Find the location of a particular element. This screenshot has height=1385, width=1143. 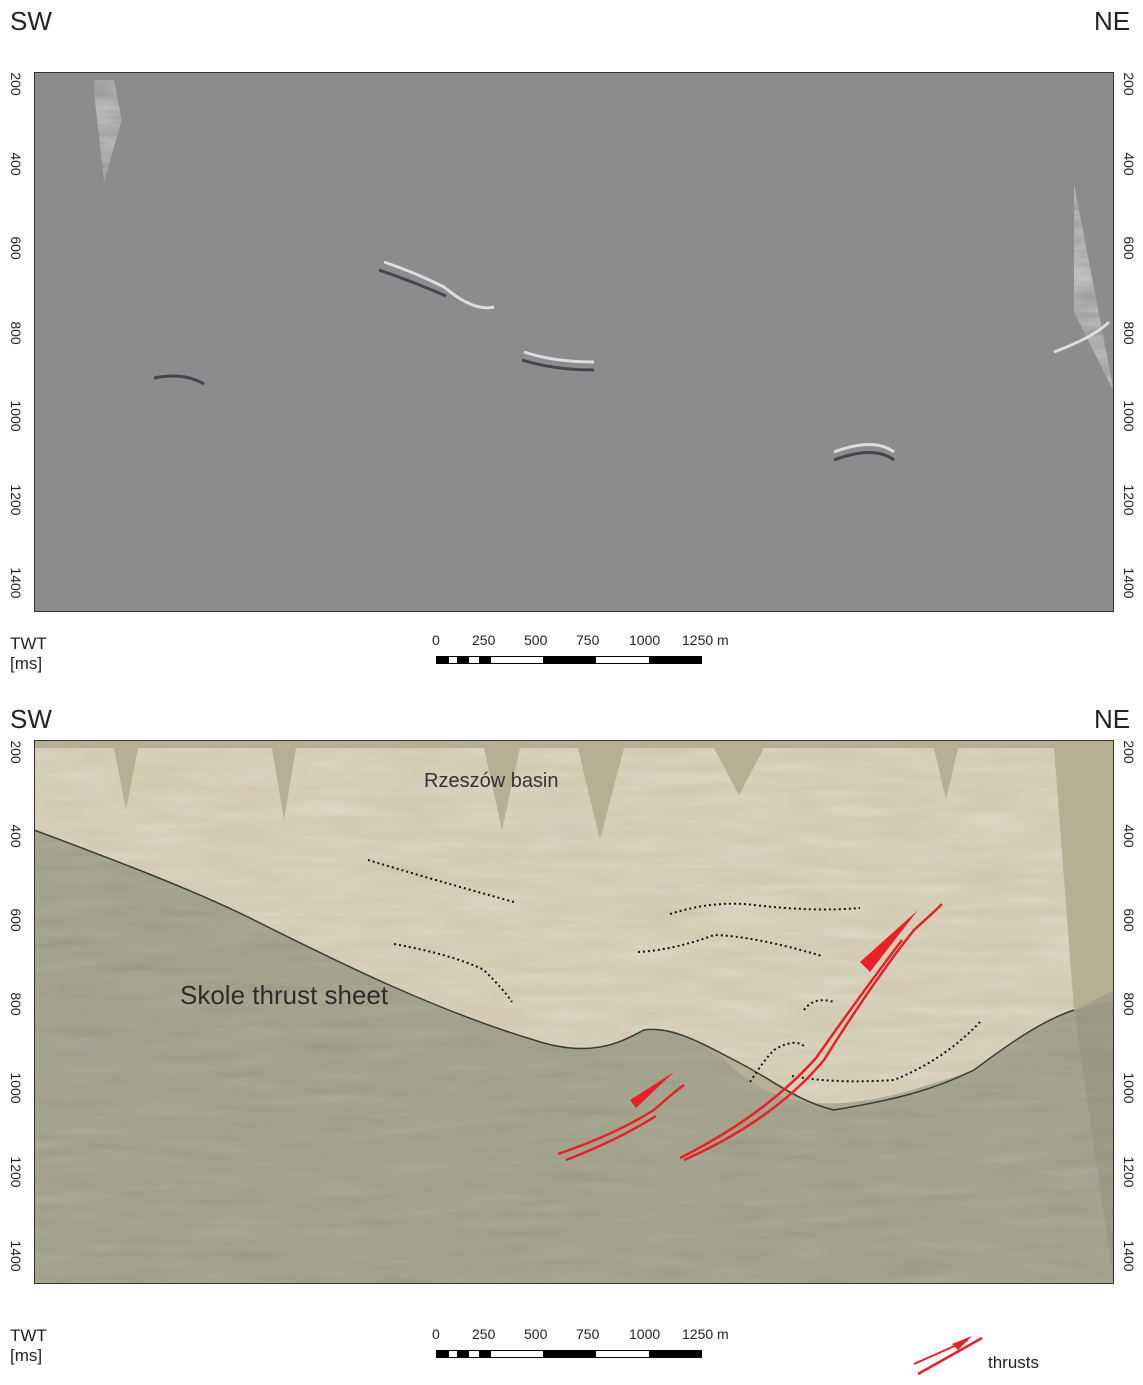

axis-title-top: TWT [ms] is located at coordinates (28, 654).